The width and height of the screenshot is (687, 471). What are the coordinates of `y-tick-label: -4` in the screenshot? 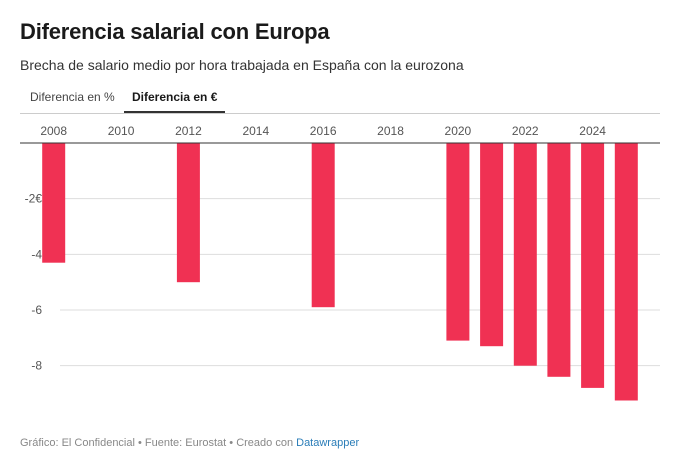 It's located at (36, 254).